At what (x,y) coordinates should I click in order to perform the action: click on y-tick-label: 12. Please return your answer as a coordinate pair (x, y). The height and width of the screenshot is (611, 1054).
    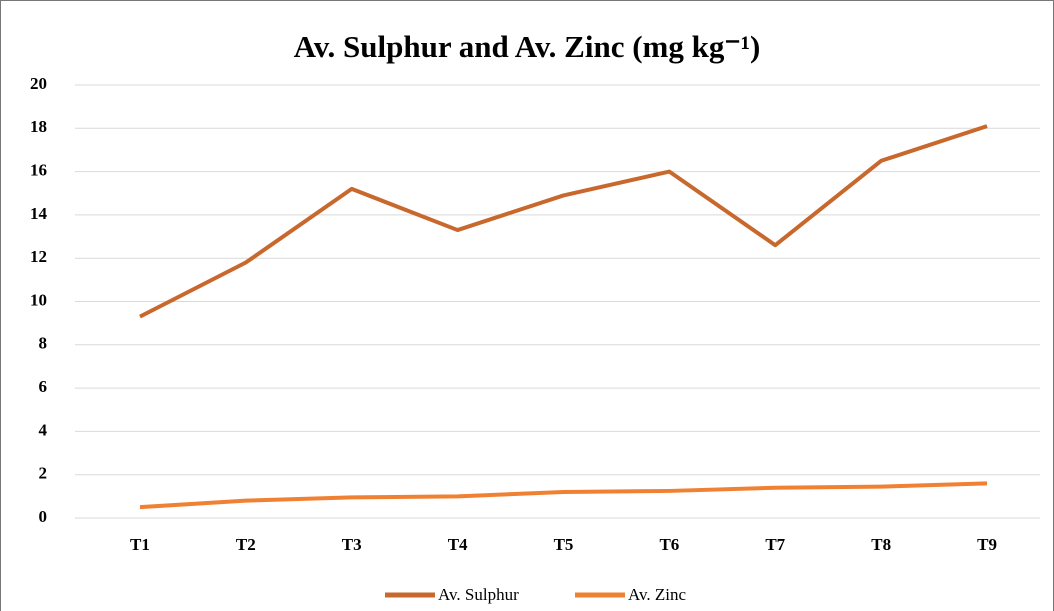
    Looking at the image, I should click on (38, 256).